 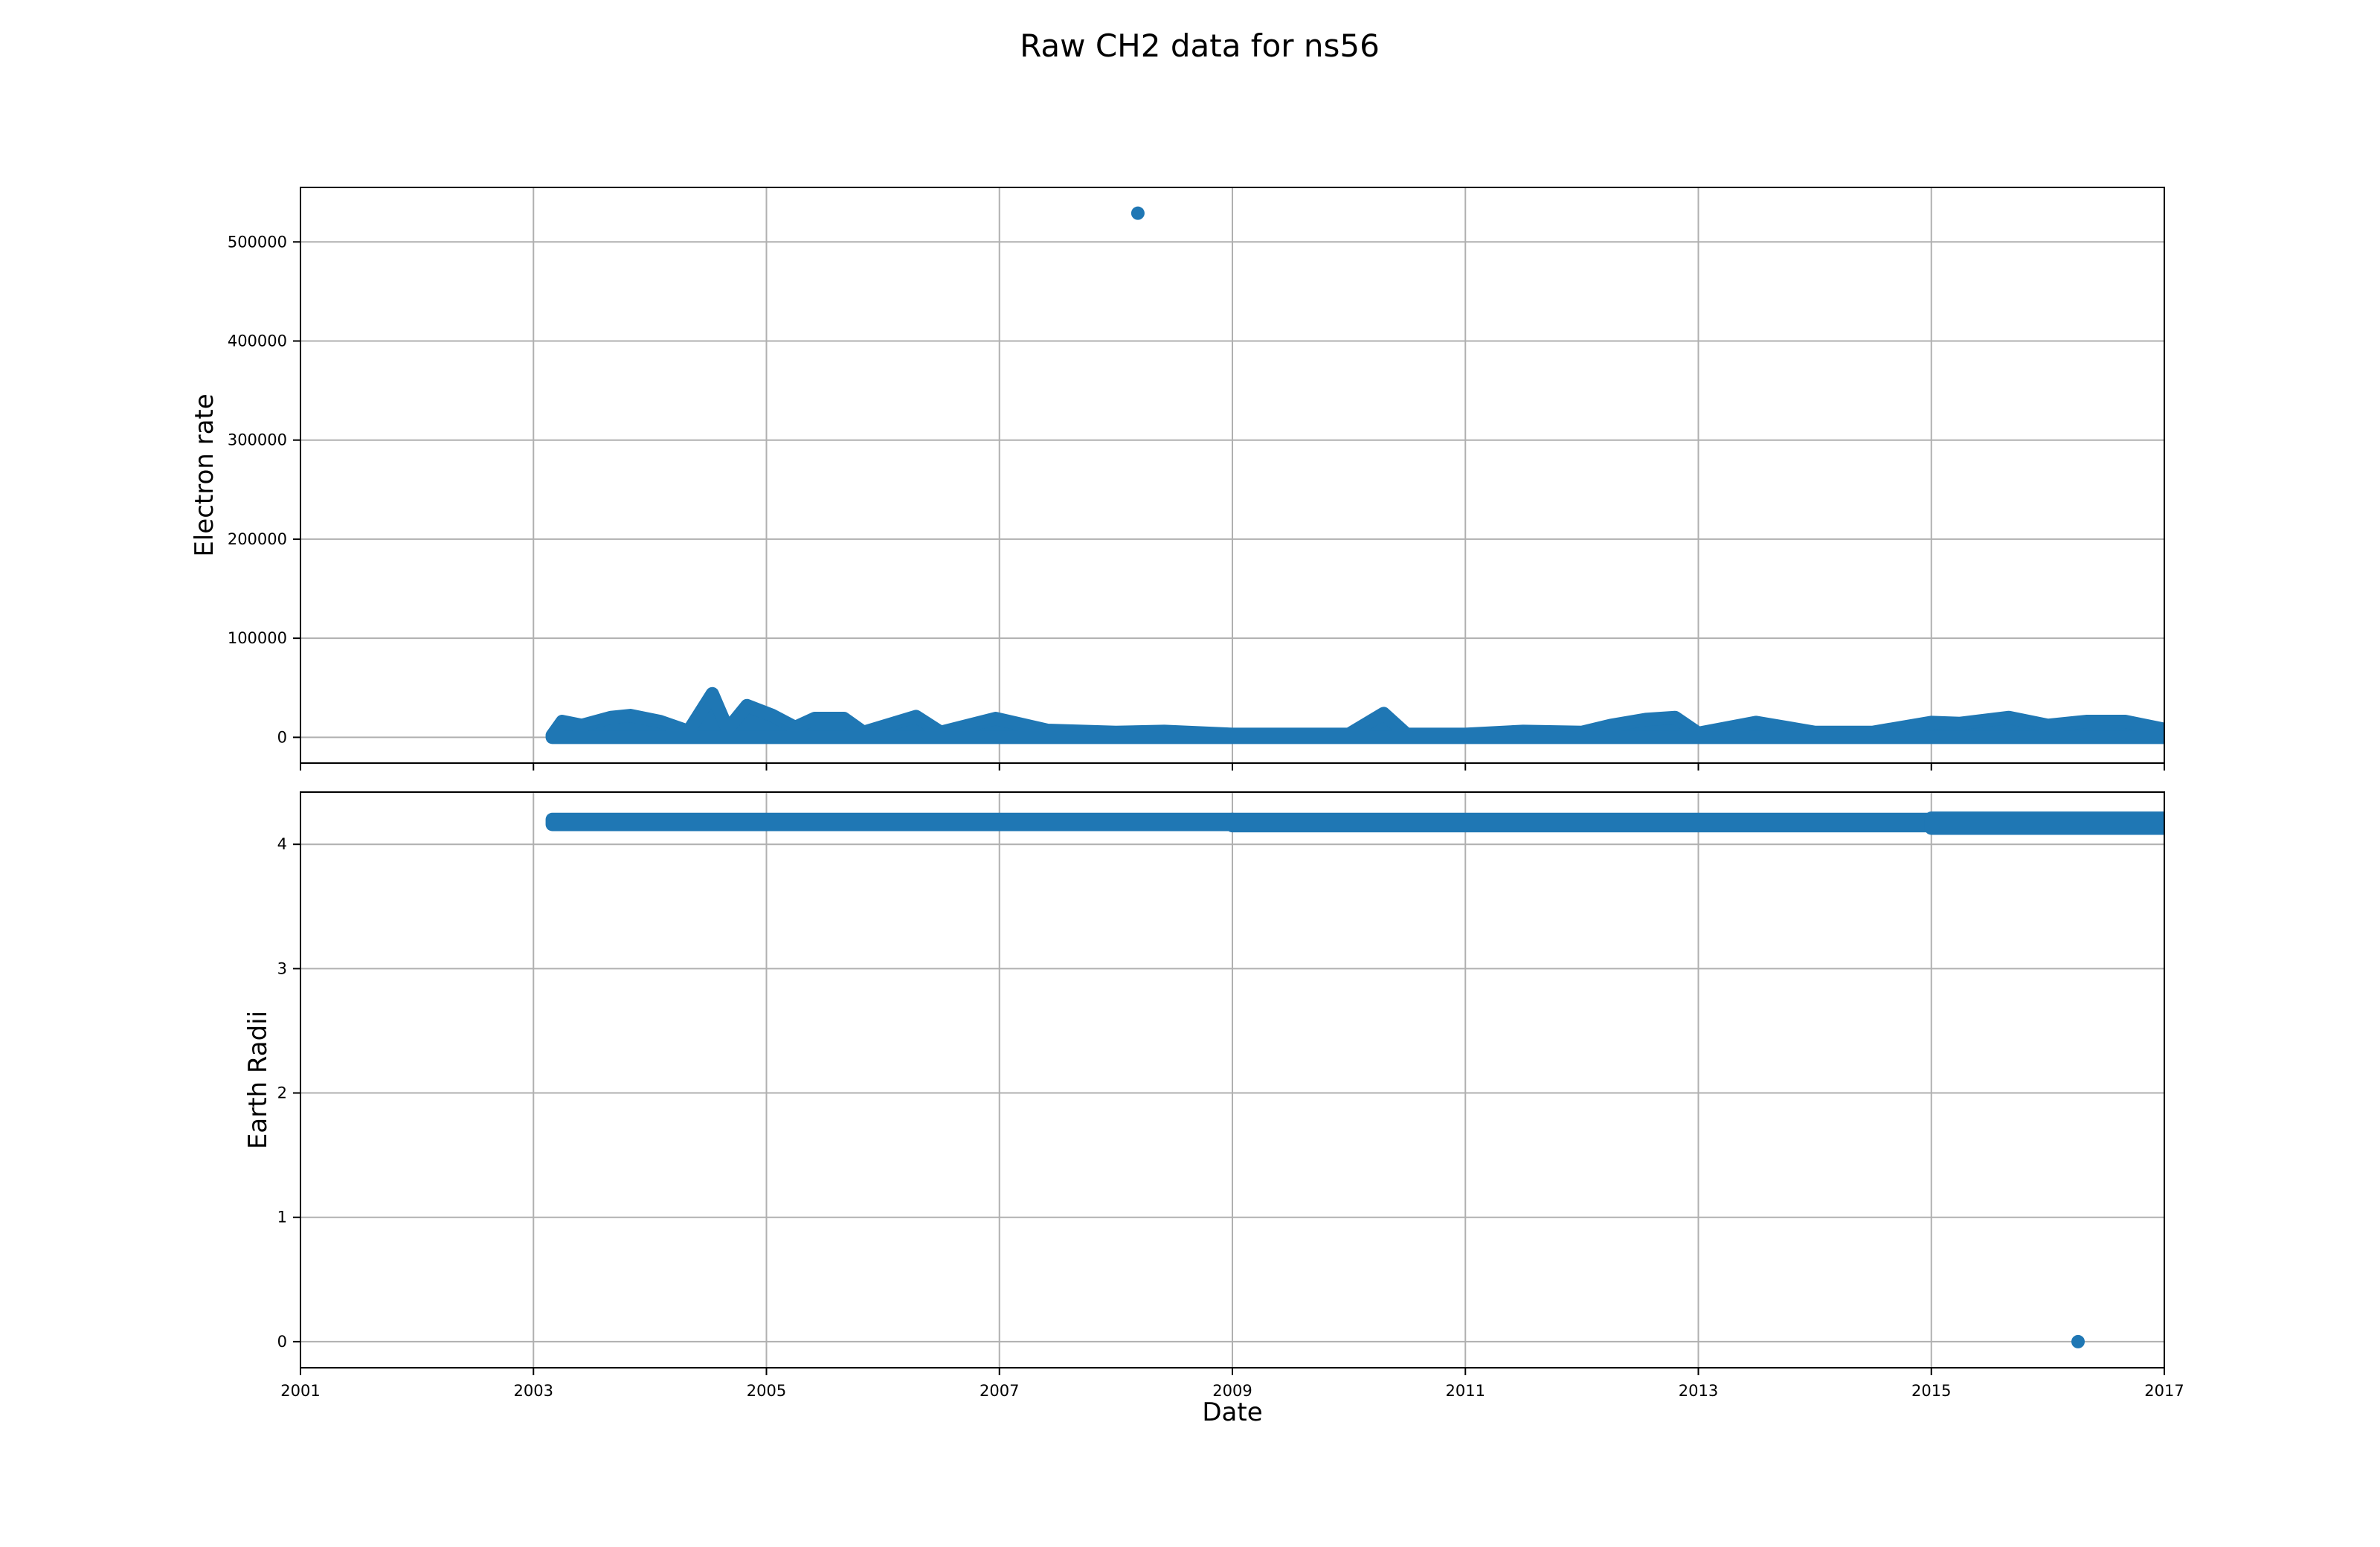 I want to click on bottom-y-tick-label: 4, so click(x=282, y=844).